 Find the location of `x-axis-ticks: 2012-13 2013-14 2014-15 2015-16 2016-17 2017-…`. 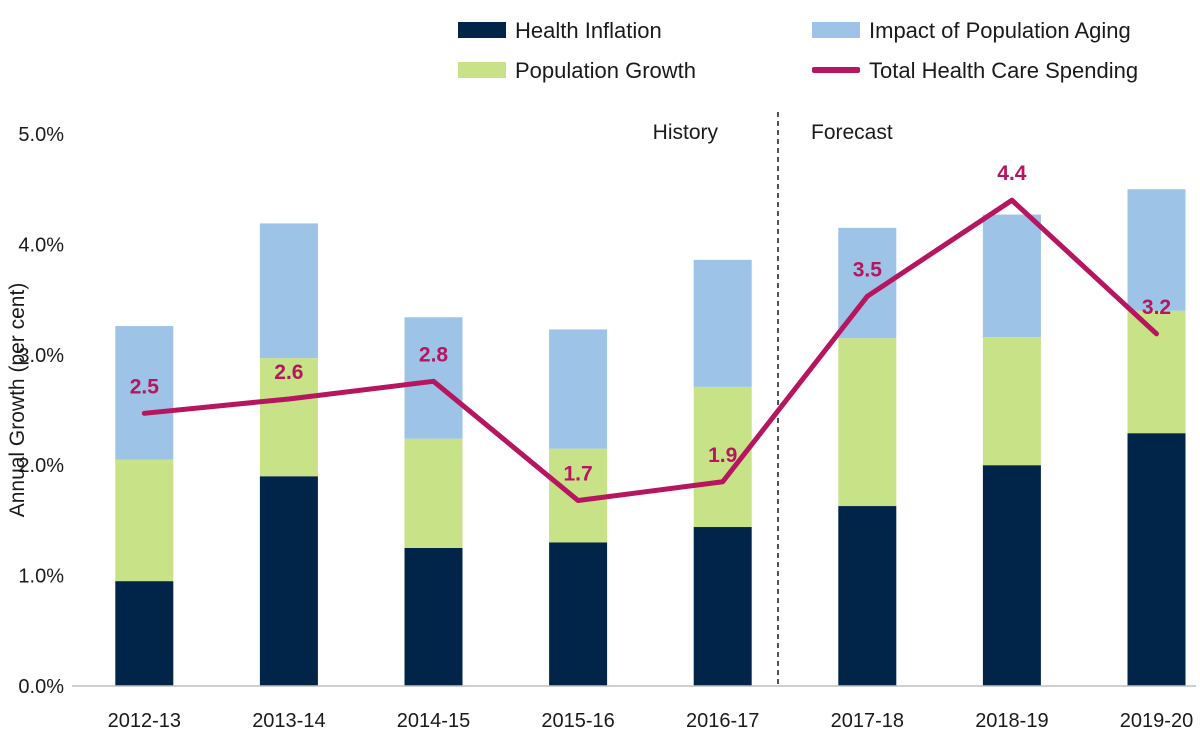

x-axis-ticks: 2012-13 2013-14 2014-15 2015-16 2016-17 2017-… is located at coordinates (651, 721).